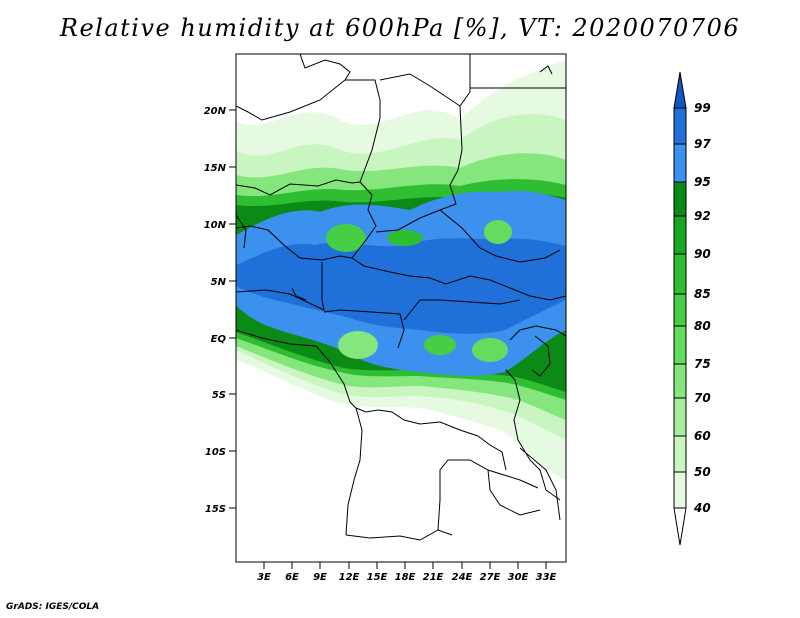 The image size is (800, 618). Describe the element at coordinates (377, 577) in the screenshot. I see `lon-label: 15E` at that location.